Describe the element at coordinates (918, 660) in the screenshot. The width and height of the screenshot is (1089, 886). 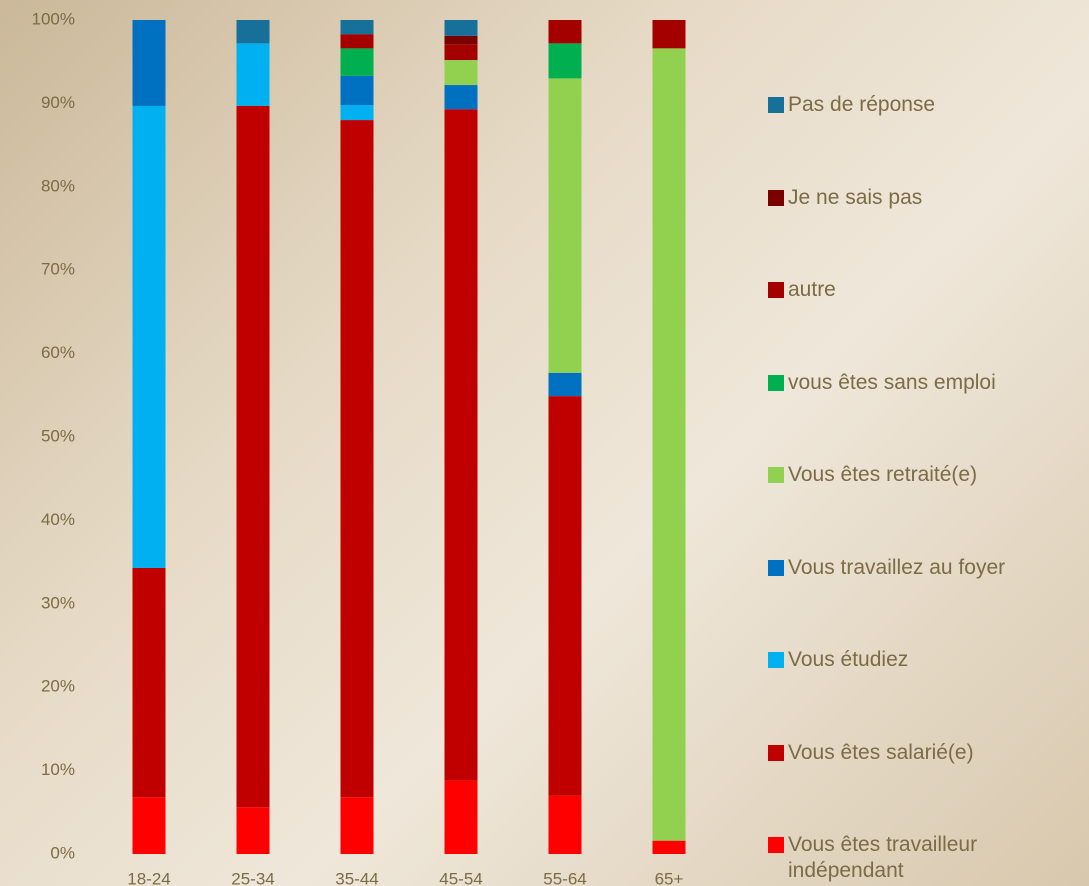
I see `legend-item: Vous étudiez` at that location.